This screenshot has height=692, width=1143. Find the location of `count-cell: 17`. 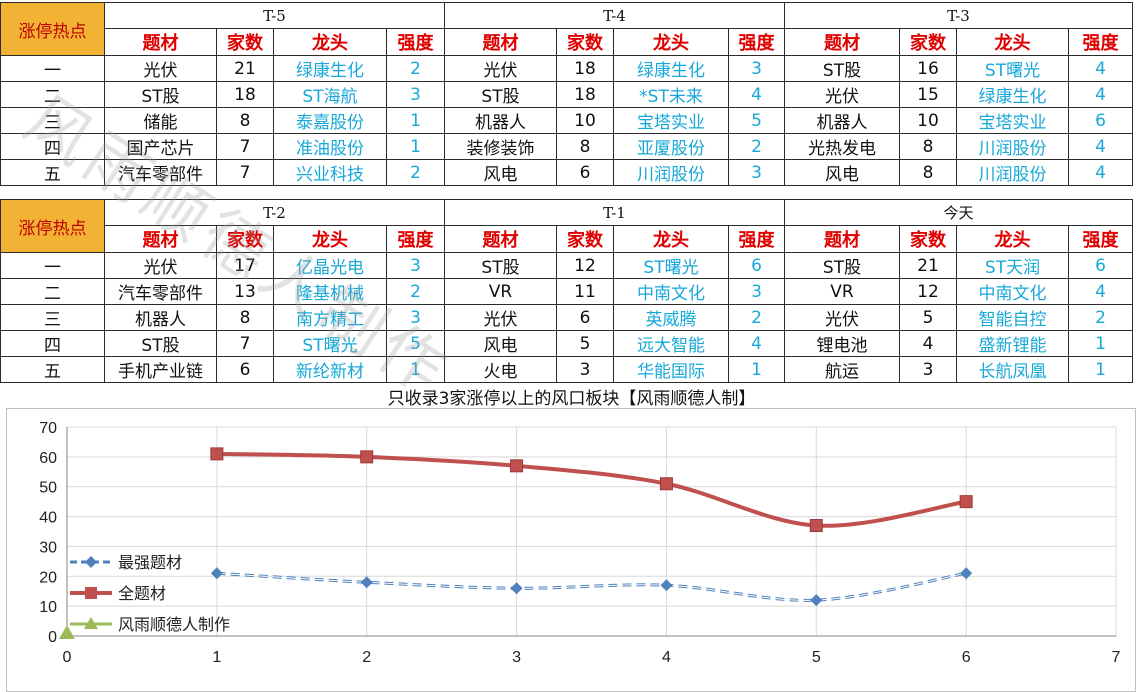

count-cell: 17 is located at coordinates (245, 265).